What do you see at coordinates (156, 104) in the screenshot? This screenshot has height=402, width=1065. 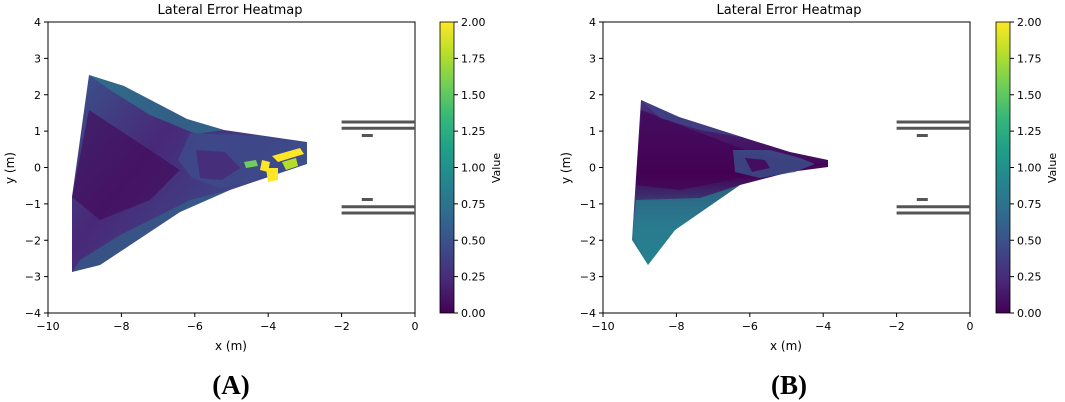 I see `heatmap-upper-band` at bounding box center [156, 104].